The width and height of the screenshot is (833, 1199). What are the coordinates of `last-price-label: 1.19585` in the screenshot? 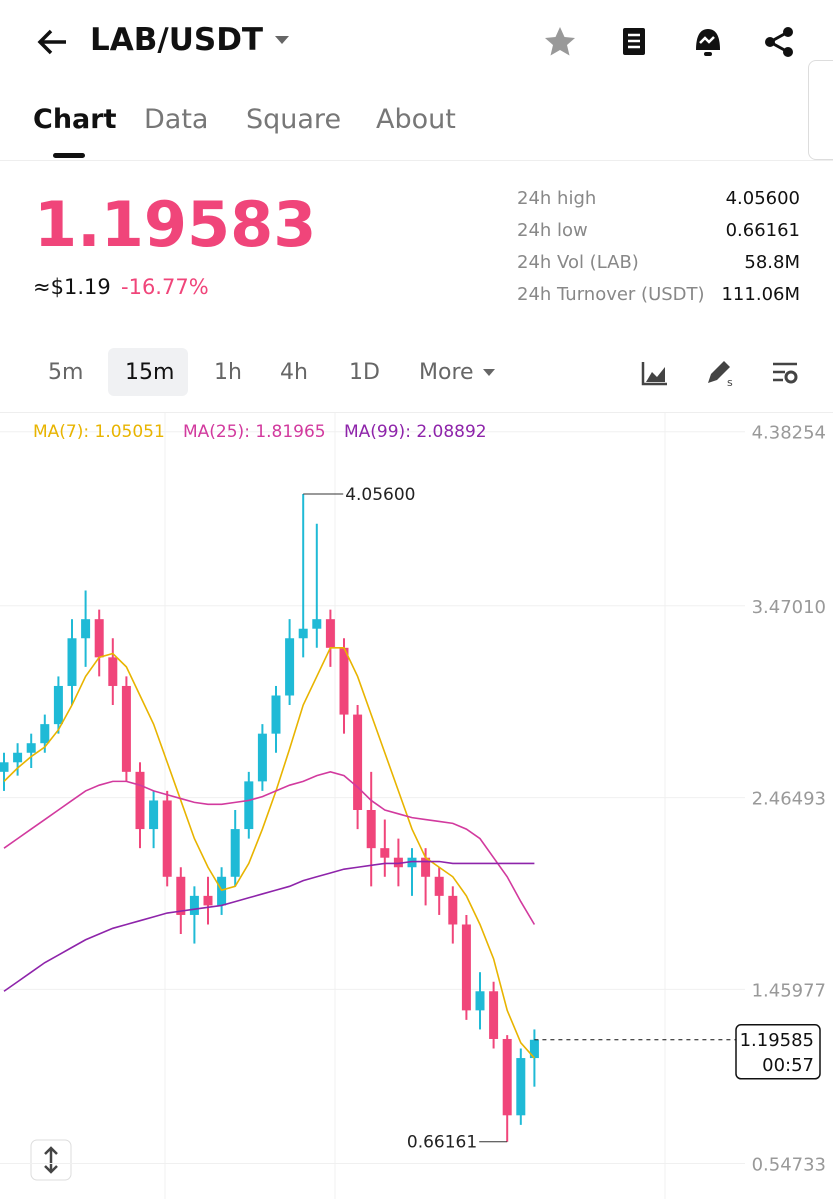 It's located at (777, 1040).